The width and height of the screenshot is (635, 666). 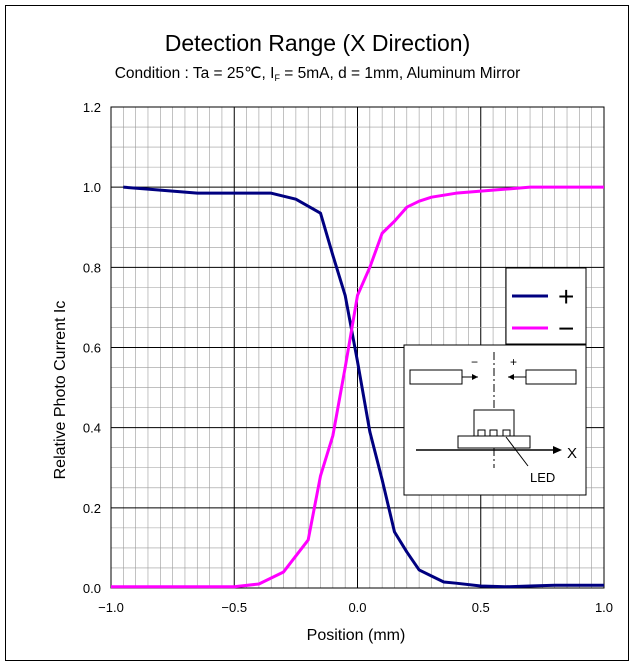 What do you see at coordinates (481, 607) in the screenshot?
I see `x-tick-label: 0.5` at bounding box center [481, 607].